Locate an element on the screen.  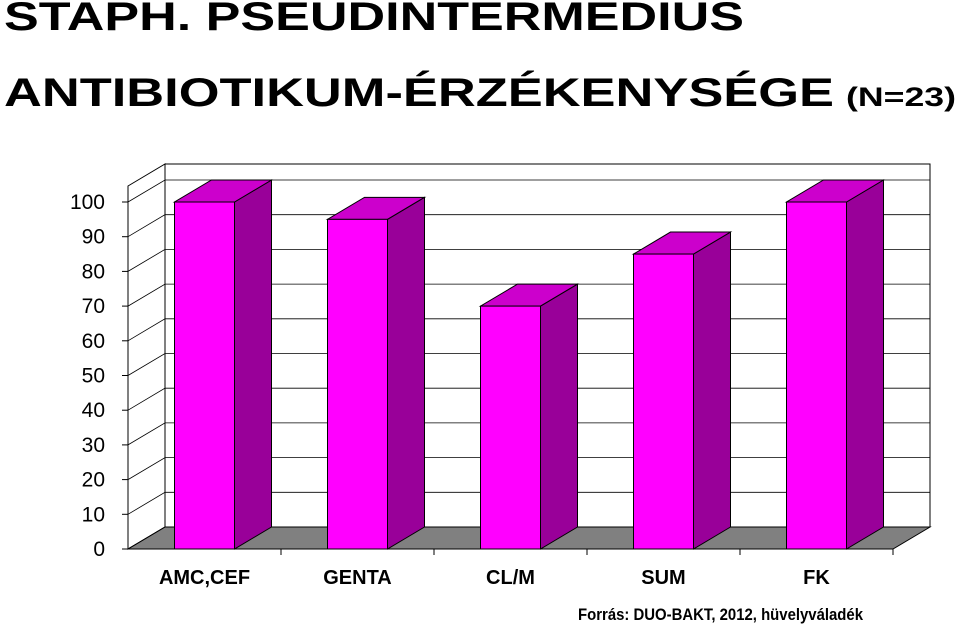
y-tick-label: 90 is located at coordinates (93, 237).